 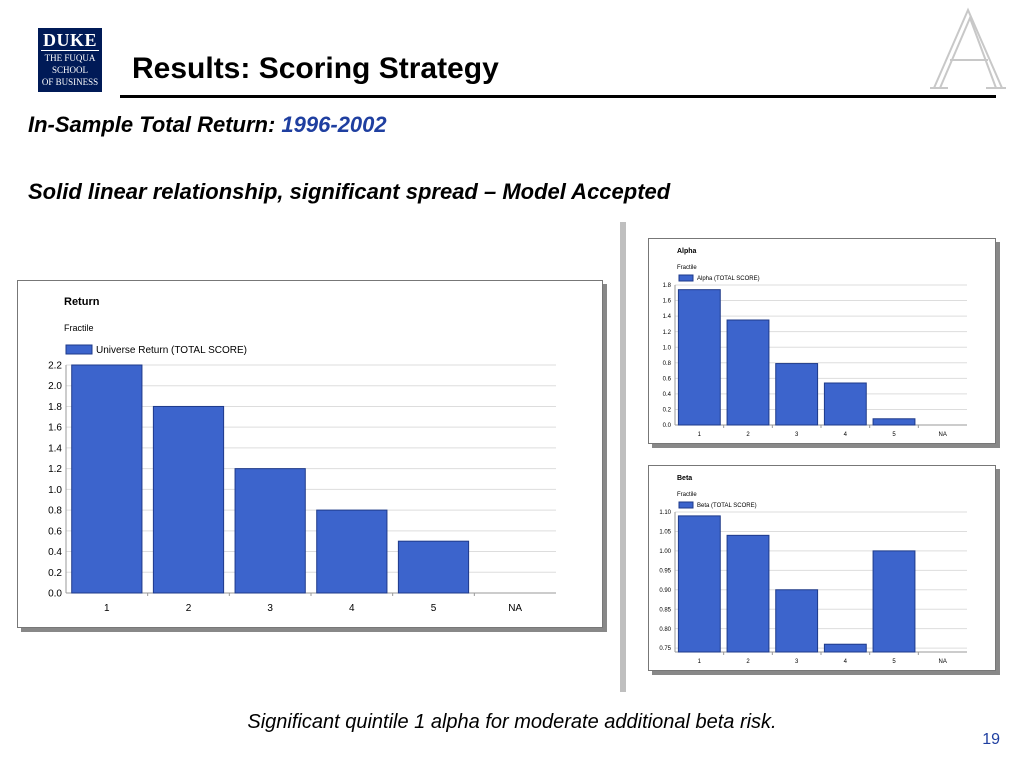 I want to click on legend-label: Universe Return (TOTAL SCORE), so click(x=171, y=350).